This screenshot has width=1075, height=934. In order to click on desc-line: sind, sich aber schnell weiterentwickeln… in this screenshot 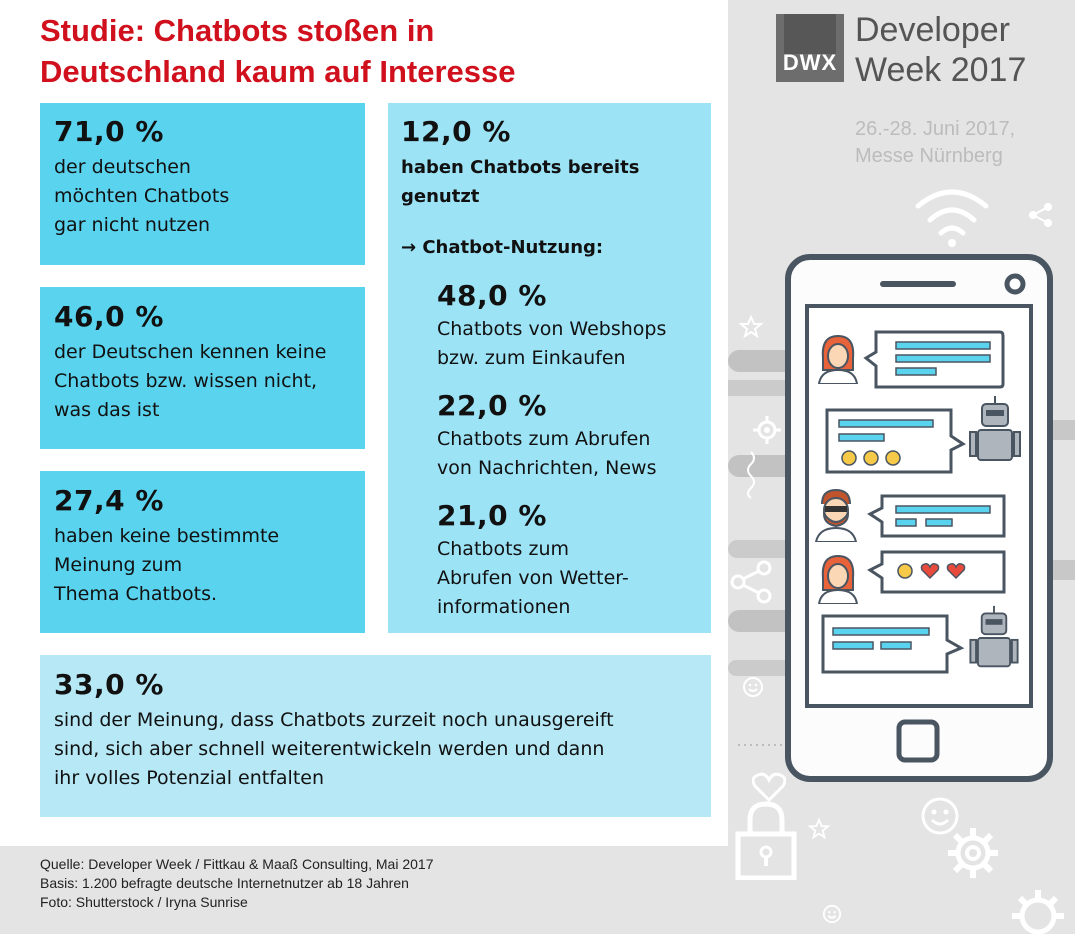, I will do `click(329, 749)`.